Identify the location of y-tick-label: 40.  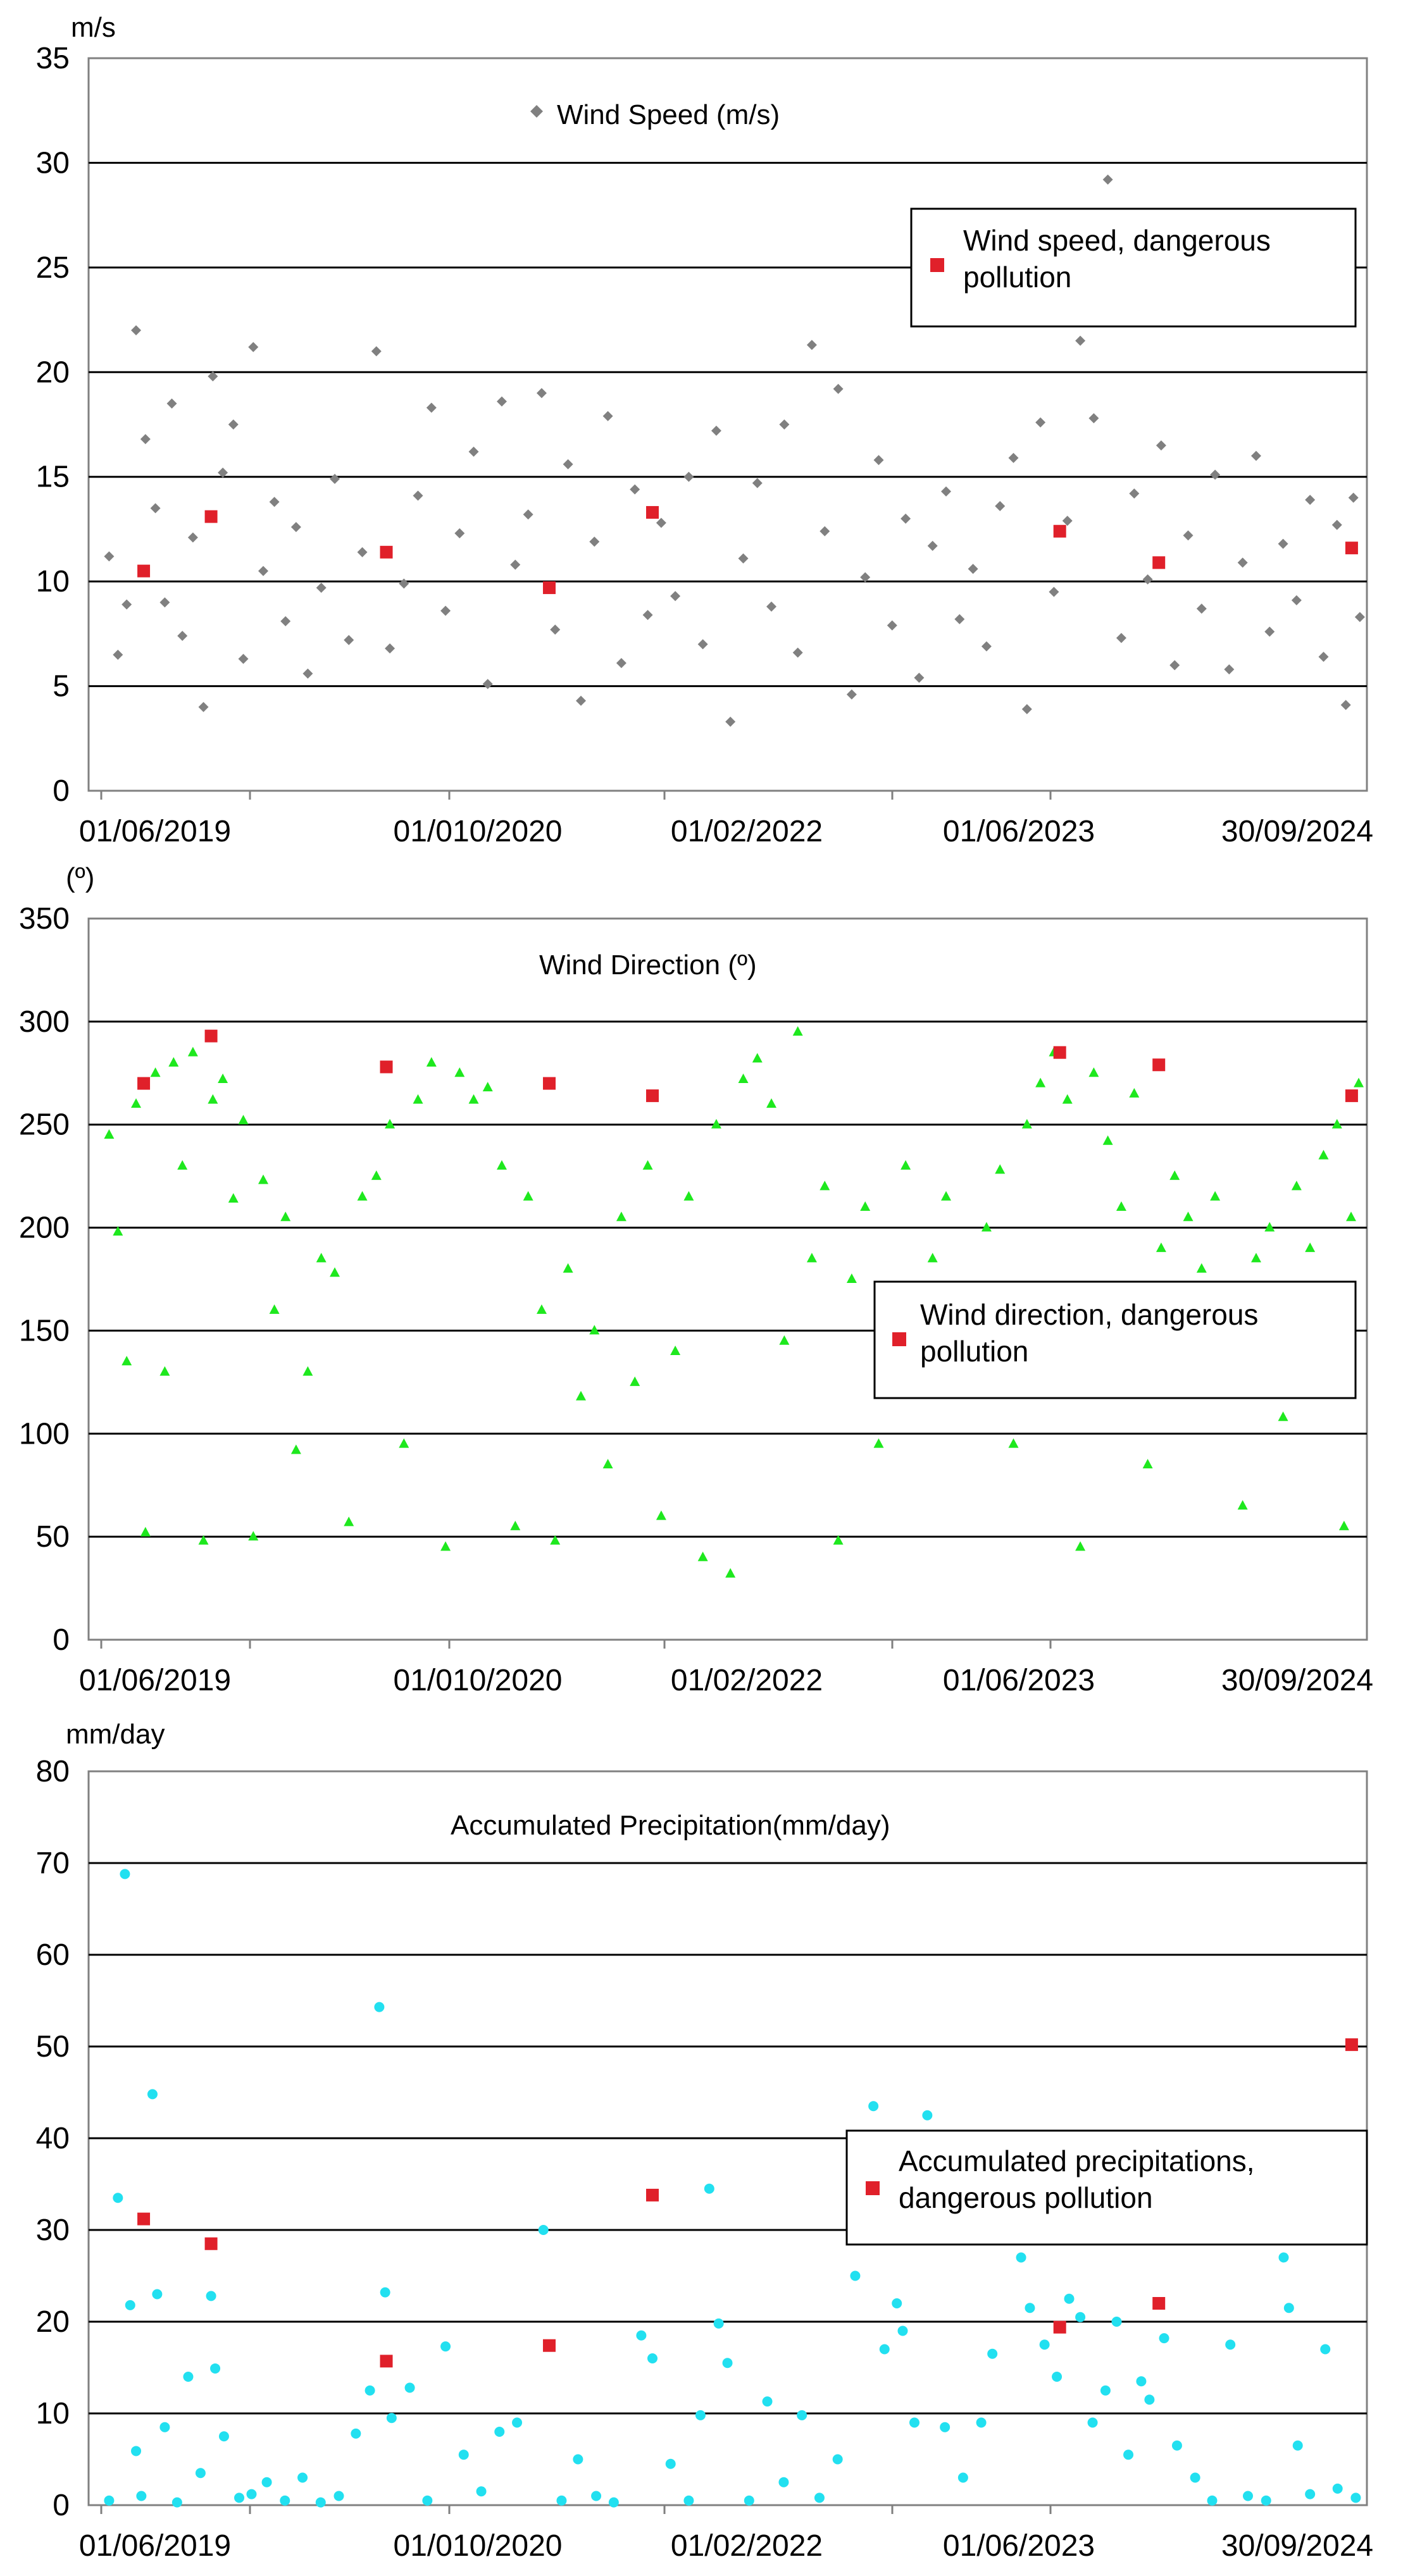
(53, 2139).